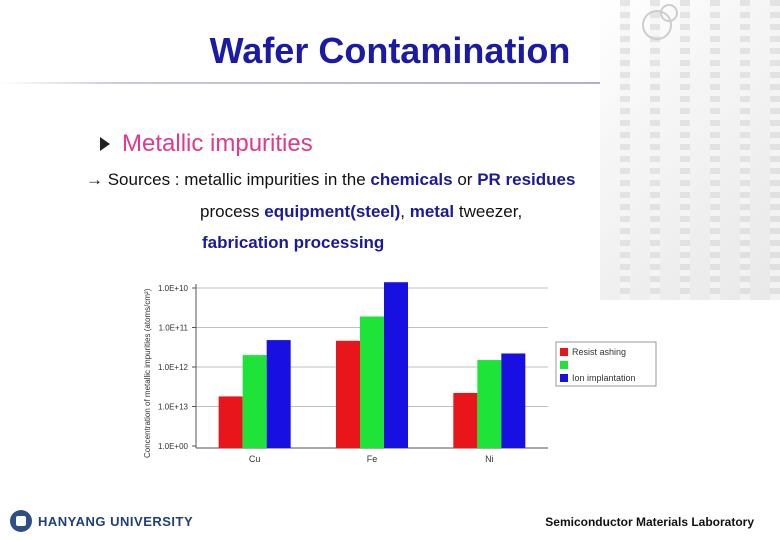 The width and height of the screenshot is (780, 540). I want to click on y-tick-label: 1.0E+10, so click(173, 288).